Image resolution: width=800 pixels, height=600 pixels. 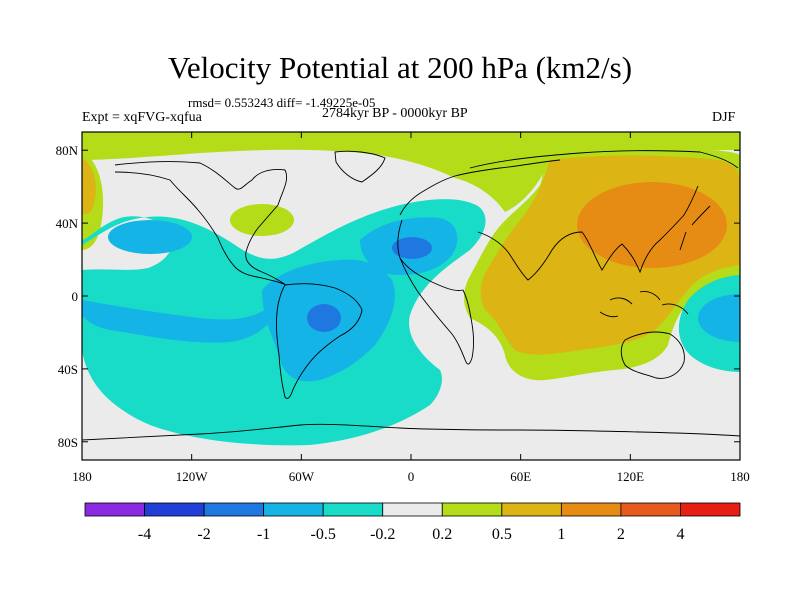 I want to click on y-tick-label: 0, so click(x=75, y=296).